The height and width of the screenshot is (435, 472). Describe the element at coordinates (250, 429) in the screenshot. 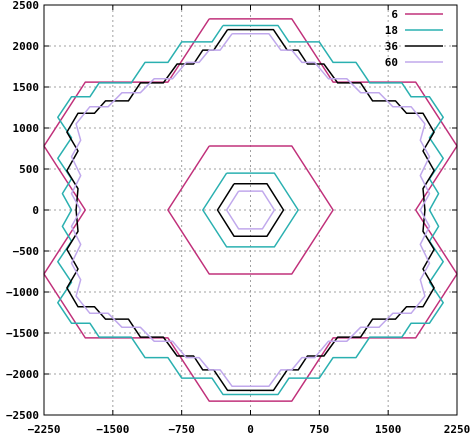

I see `x-tick-label: 0` at that location.